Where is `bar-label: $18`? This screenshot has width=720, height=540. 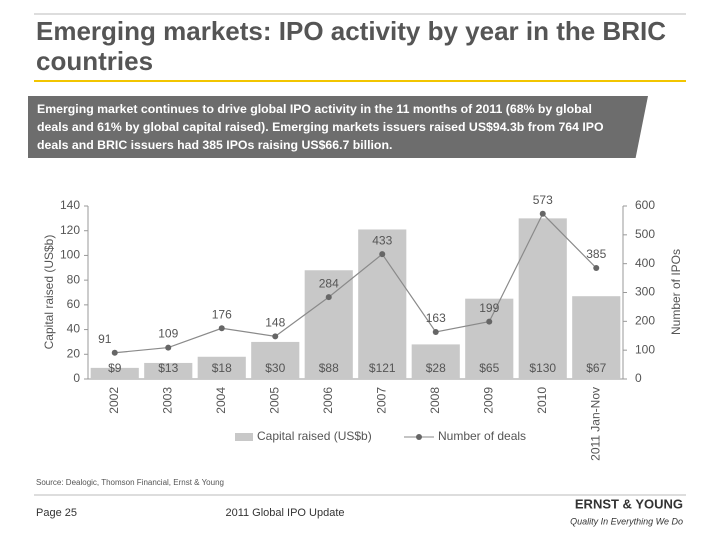 bar-label: $18 is located at coordinates (222, 368).